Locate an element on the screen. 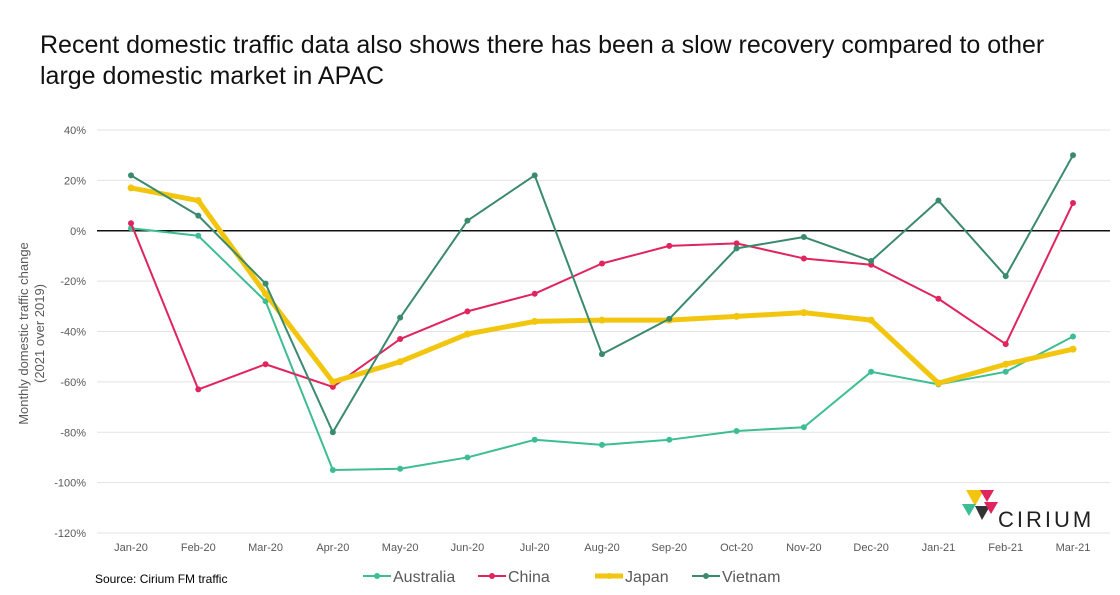 The width and height of the screenshot is (1120, 595). cirium-logo-icon is located at coordinates (980, 505).